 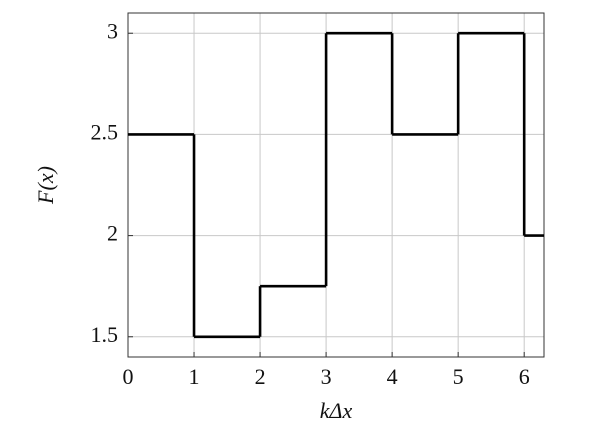 I want to click on x-tick-label: 1, so click(x=194, y=376).